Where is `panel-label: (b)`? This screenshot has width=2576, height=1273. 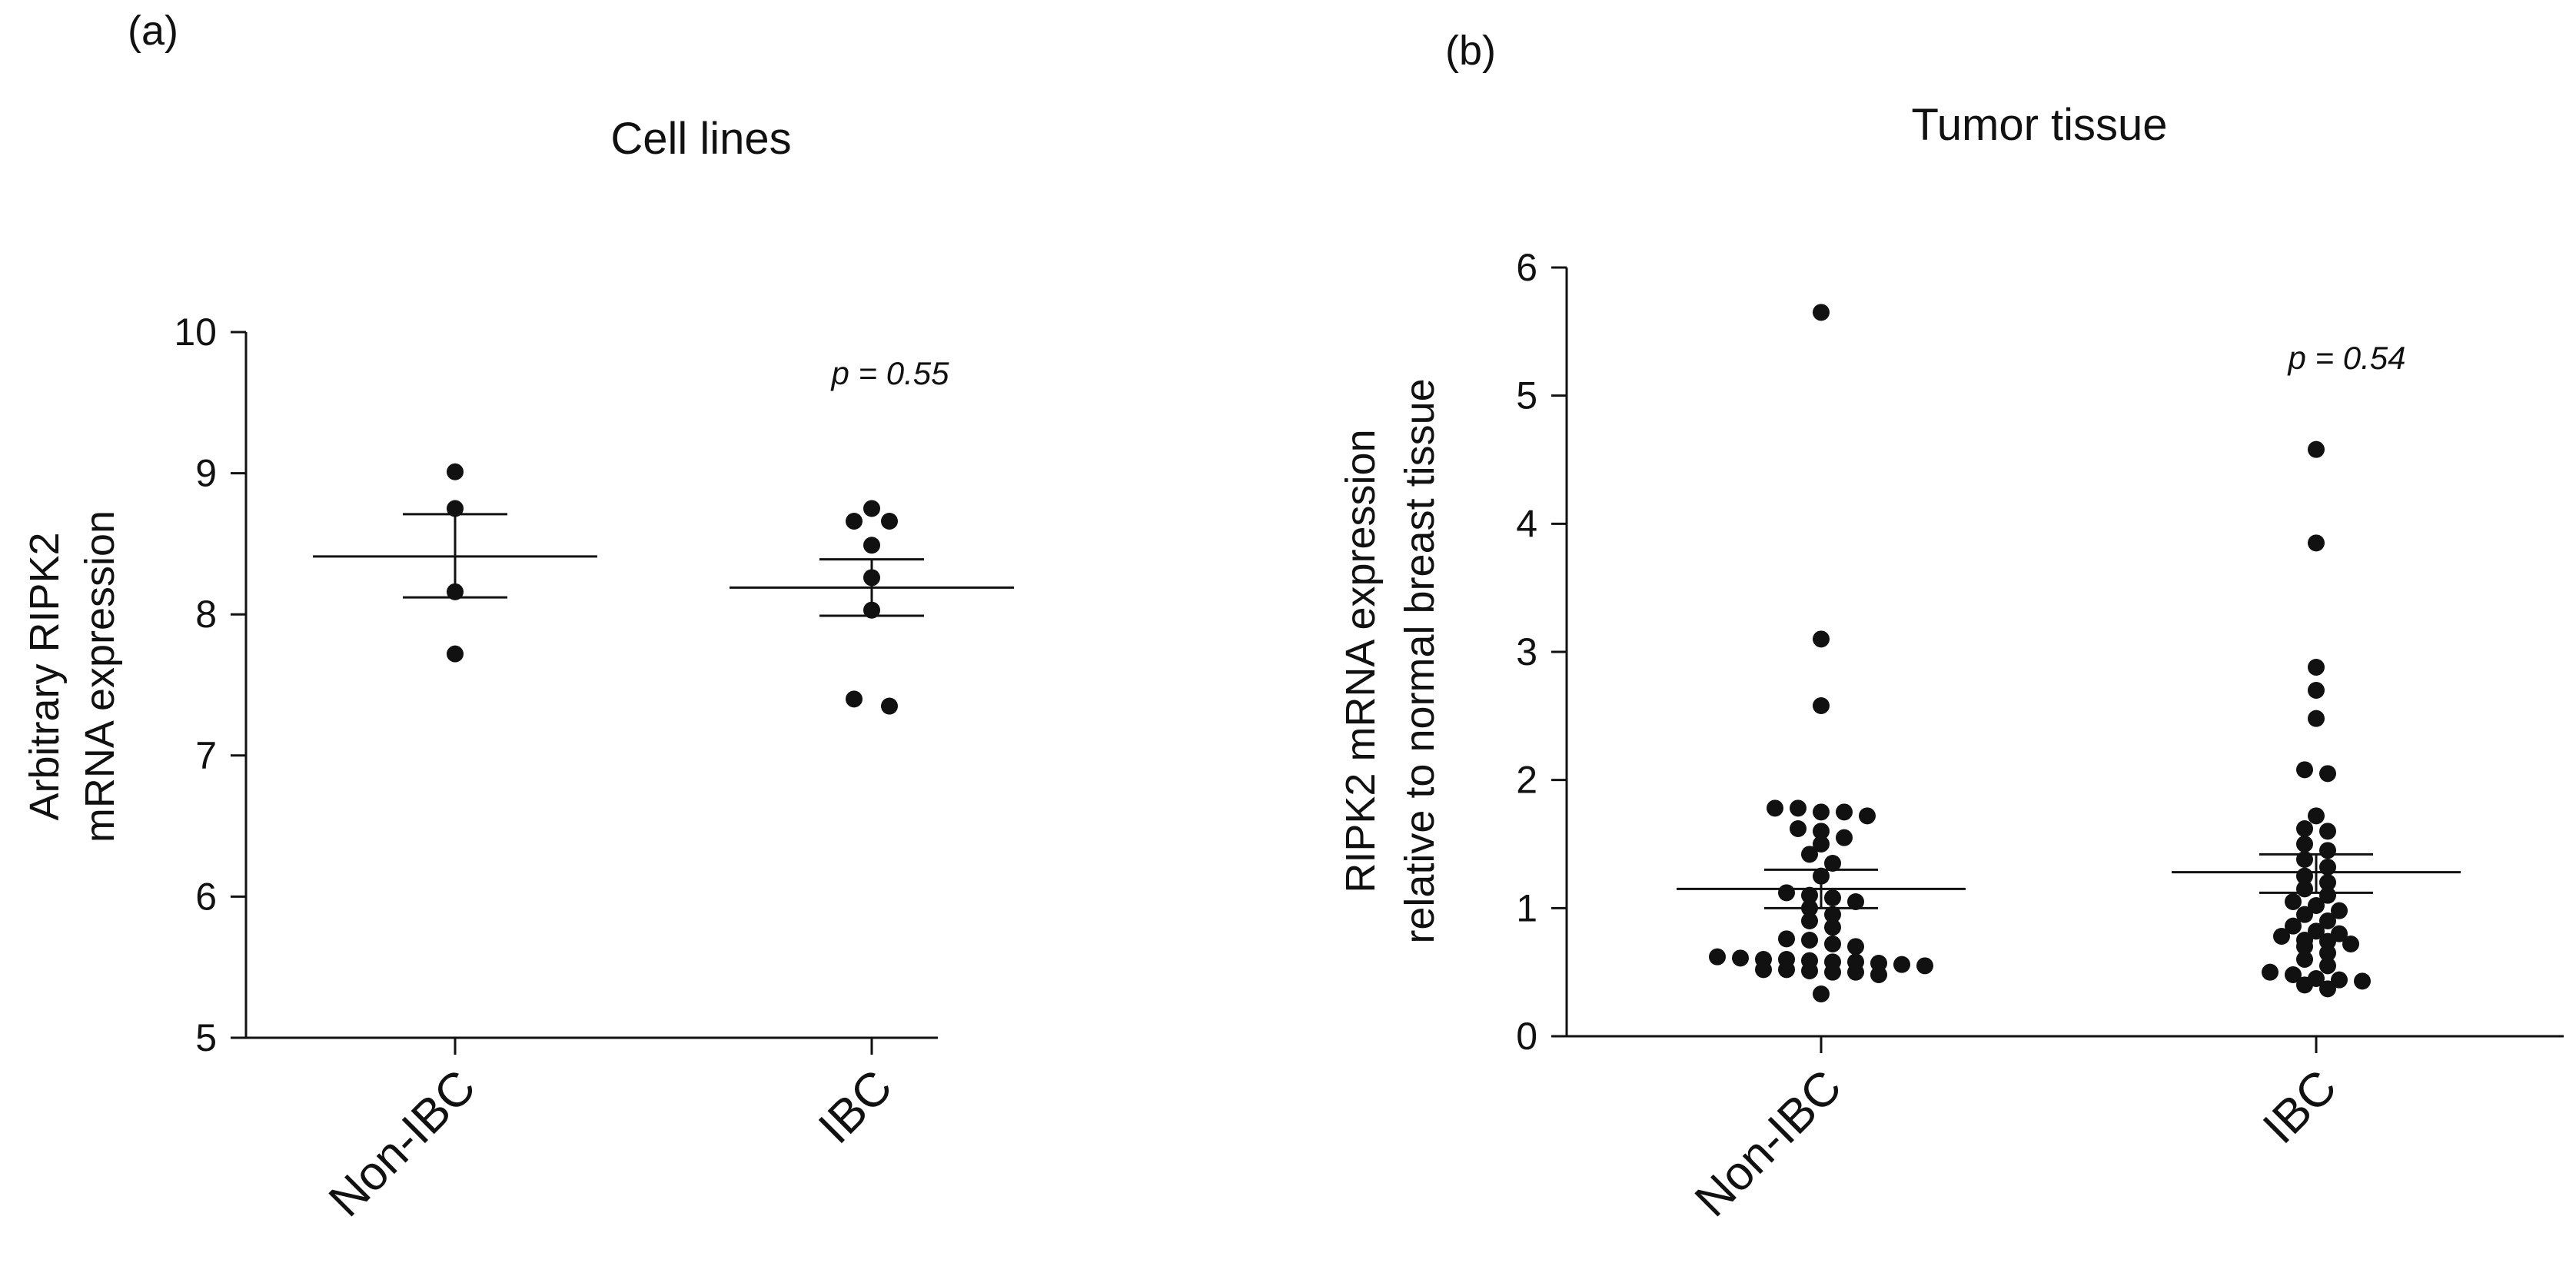 panel-label: (b) is located at coordinates (1470, 51).